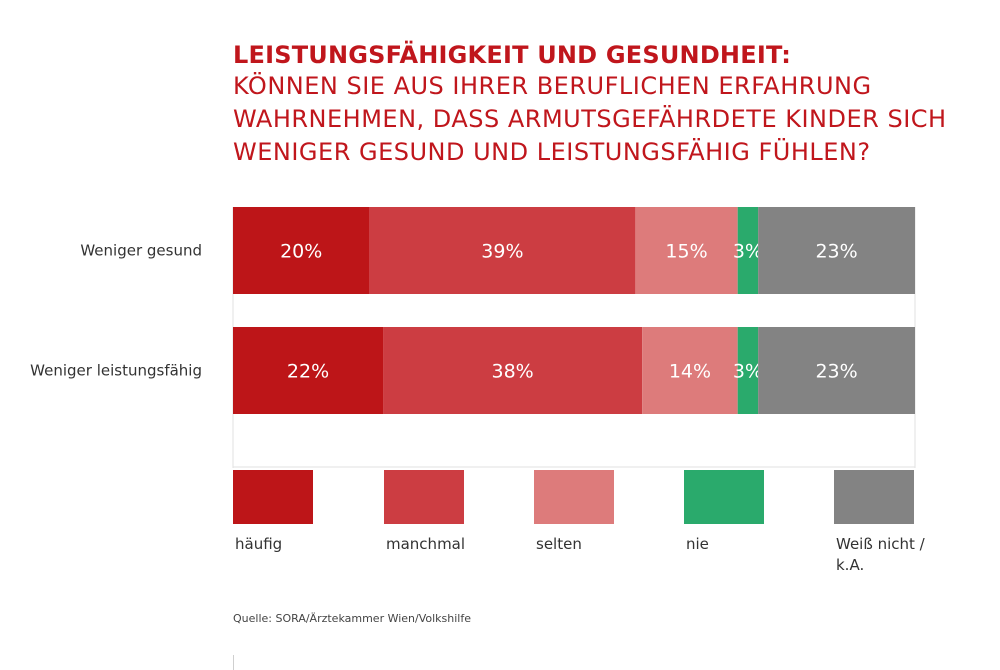 The height and width of the screenshot is (670, 1000). What do you see at coordinates (697, 544) in the screenshot?
I see `legend-label: nie` at bounding box center [697, 544].